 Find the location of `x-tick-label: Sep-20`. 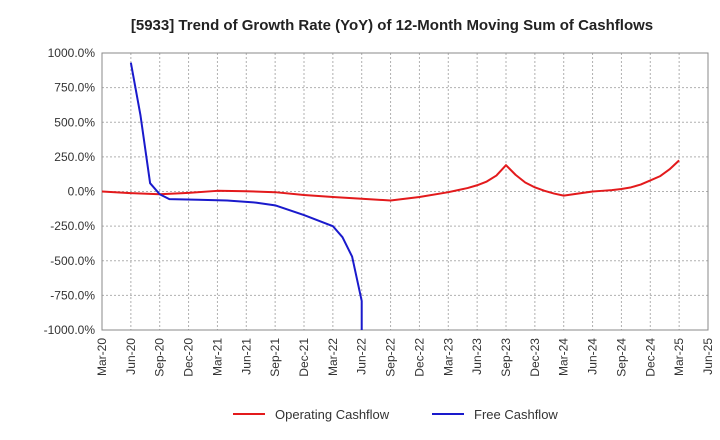

x-tick-label: Sep-20 is located at coordinates (160, 357).